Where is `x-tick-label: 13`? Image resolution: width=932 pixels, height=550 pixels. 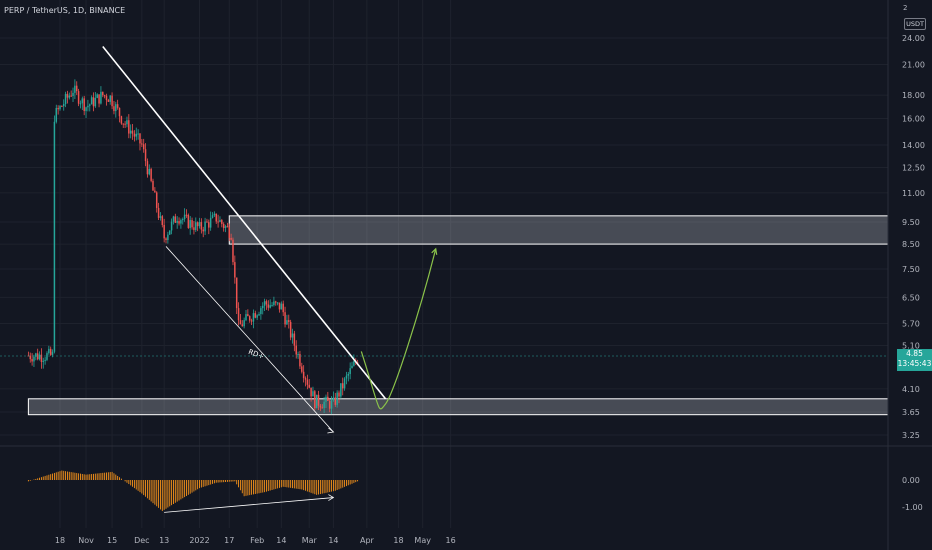 x-tick-label: 13 is located at coordinates (164, 540).